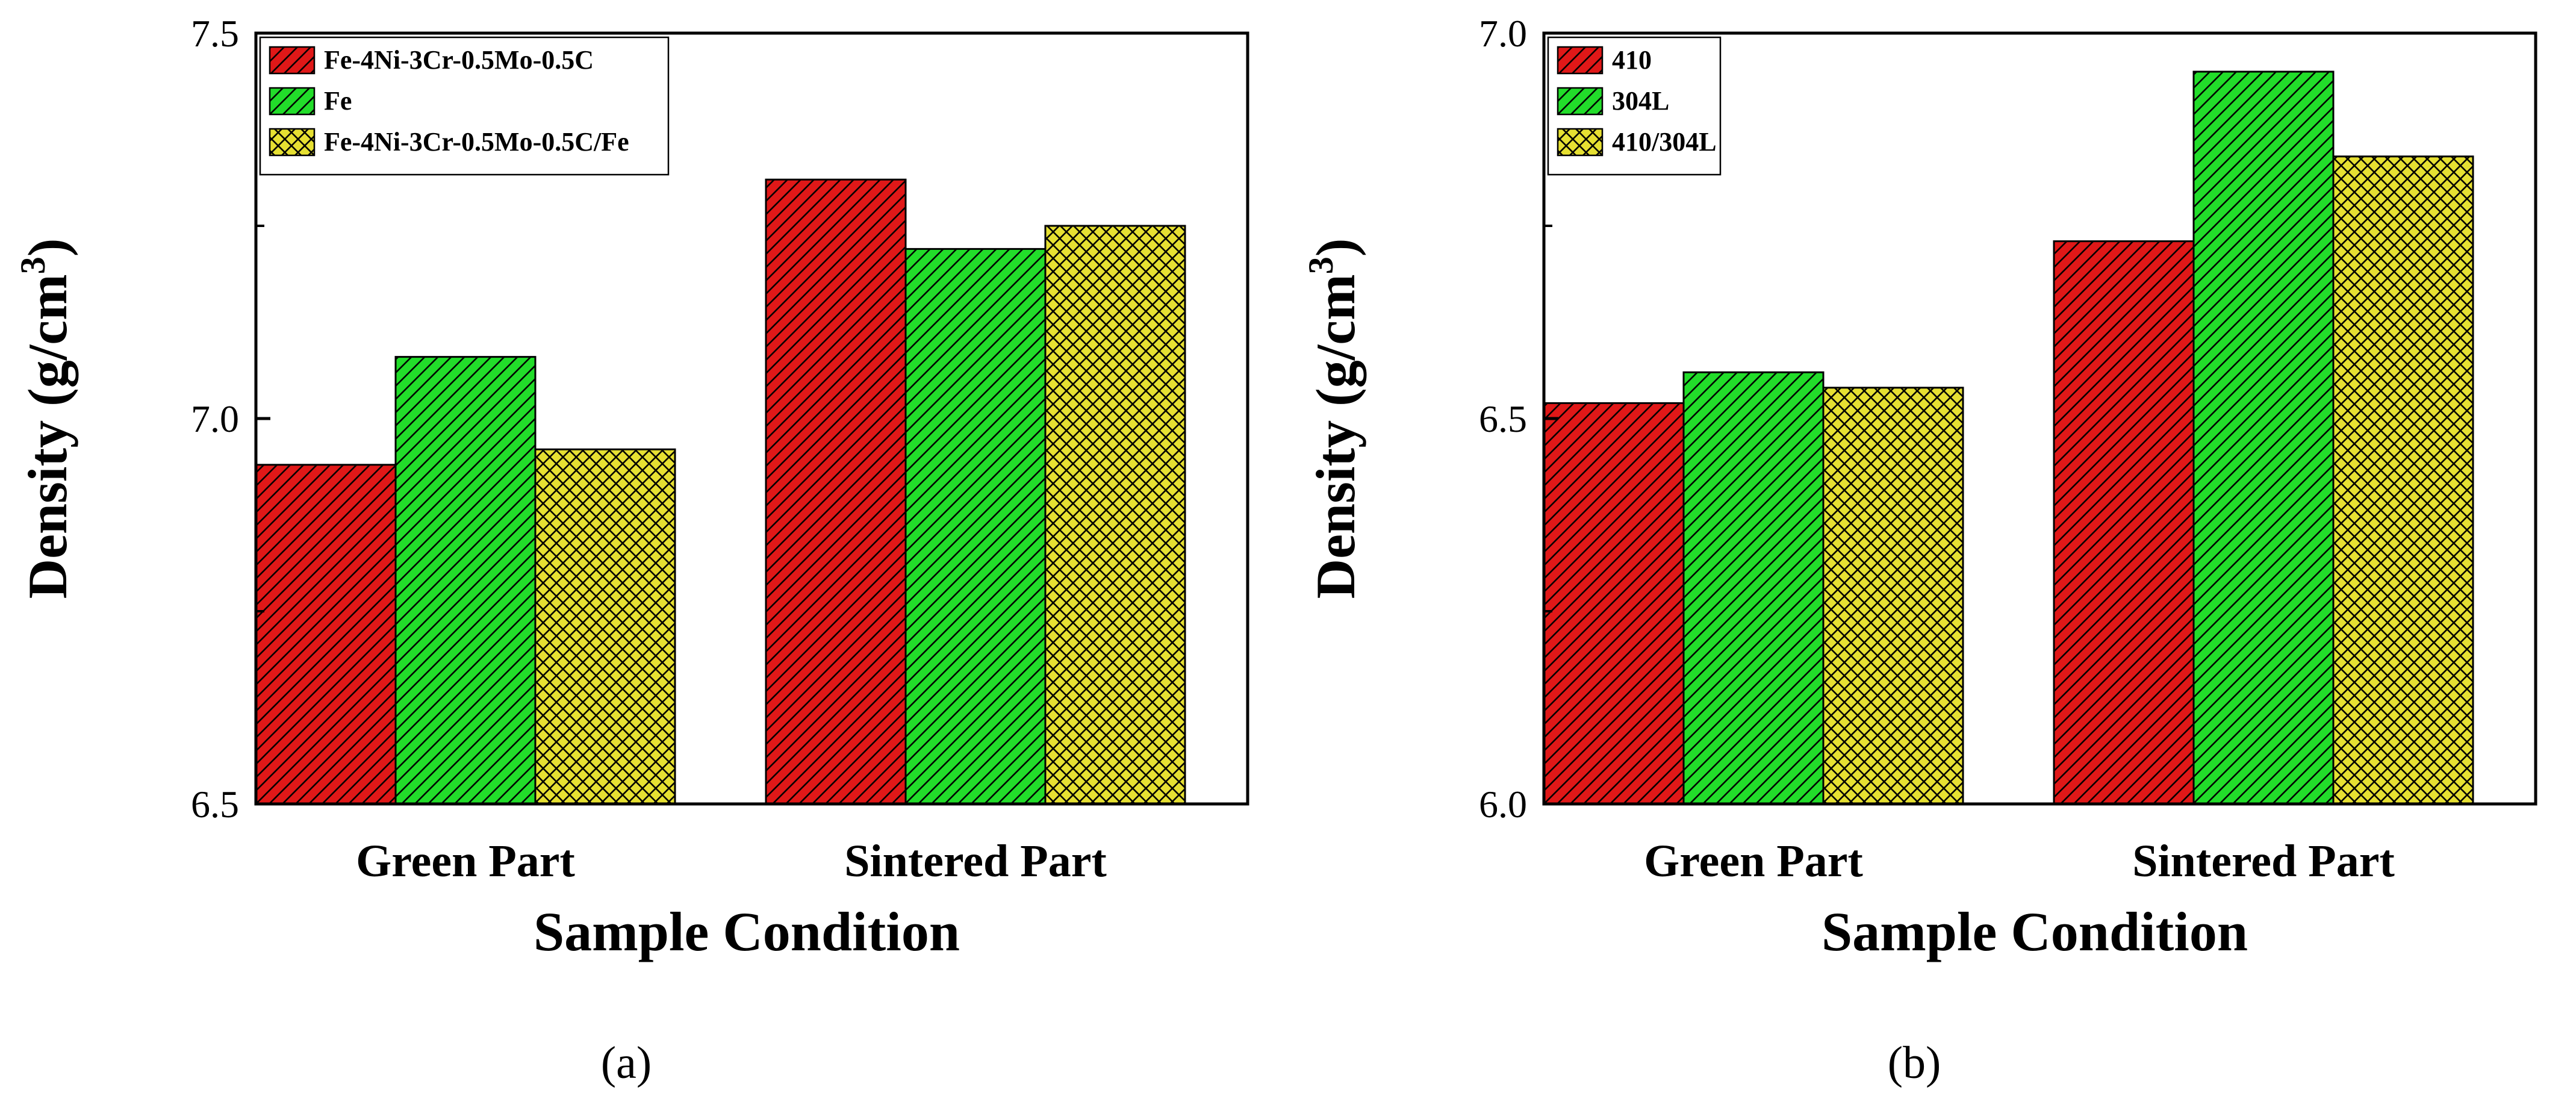  What do you see at coordinates (1503, 805) in the screenshot?
I see `y-tick-label: 6.0` at bounding box center [1503, 805].